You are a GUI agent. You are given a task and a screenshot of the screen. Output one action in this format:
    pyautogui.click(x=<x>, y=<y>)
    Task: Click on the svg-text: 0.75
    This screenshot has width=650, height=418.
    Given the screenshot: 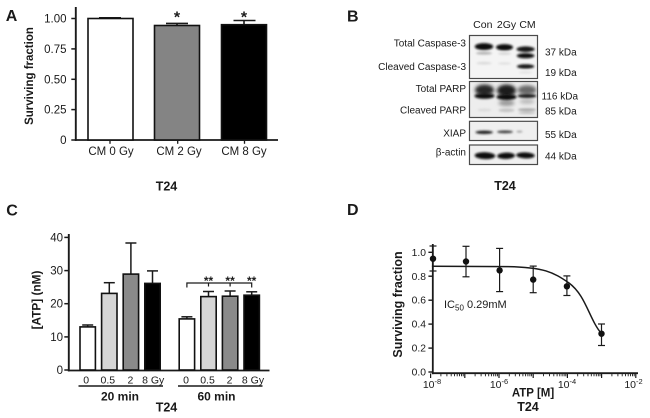 What is the action you would take?
    pyautogui.click(x=55, y=50)
    